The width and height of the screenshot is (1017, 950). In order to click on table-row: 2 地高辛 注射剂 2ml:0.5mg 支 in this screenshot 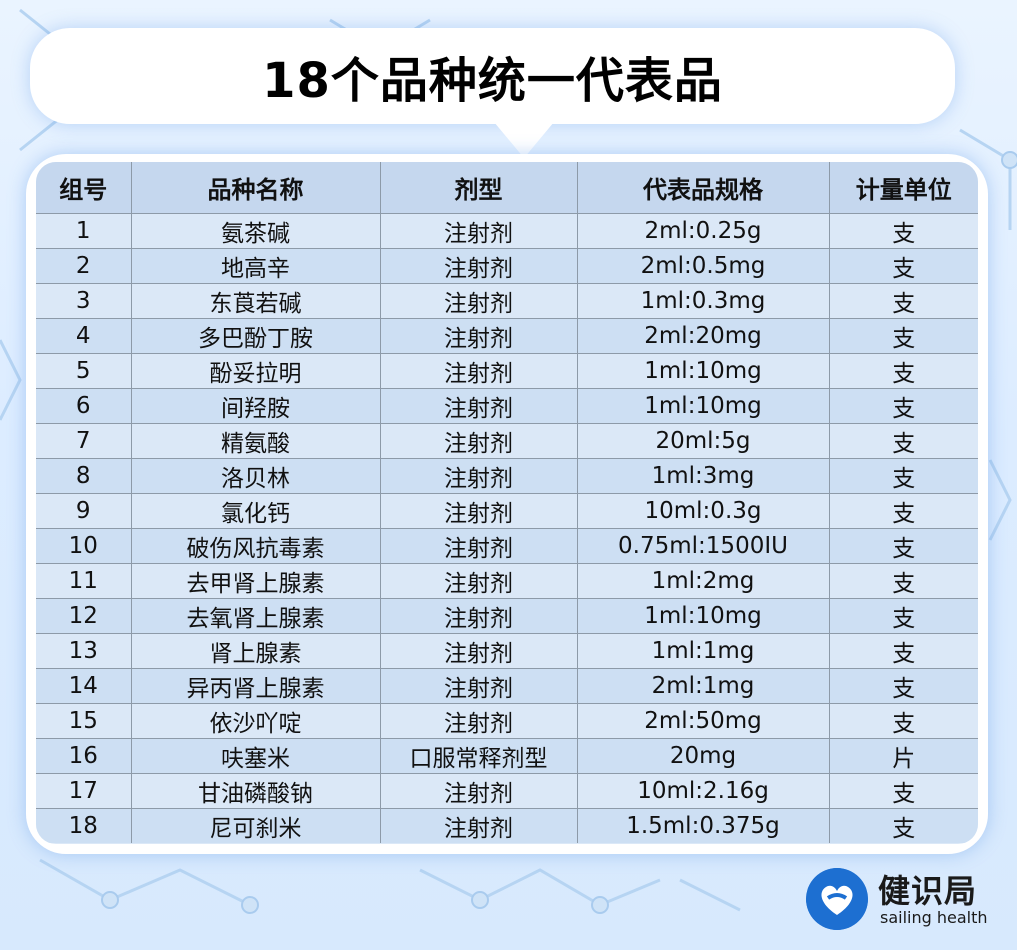, I will do `click(507, 265)`.